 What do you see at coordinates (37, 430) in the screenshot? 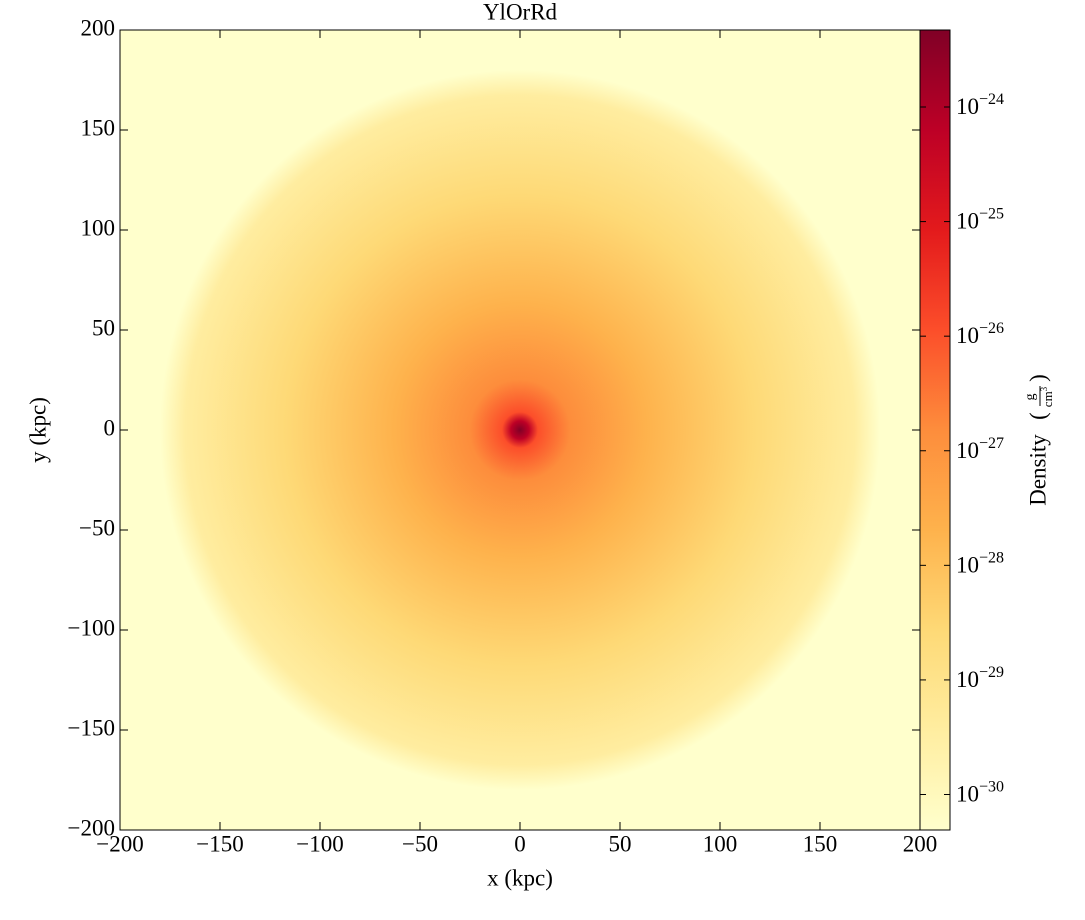
I see `y-axis-label: y (kpc)` at bounding box center [37, 430].